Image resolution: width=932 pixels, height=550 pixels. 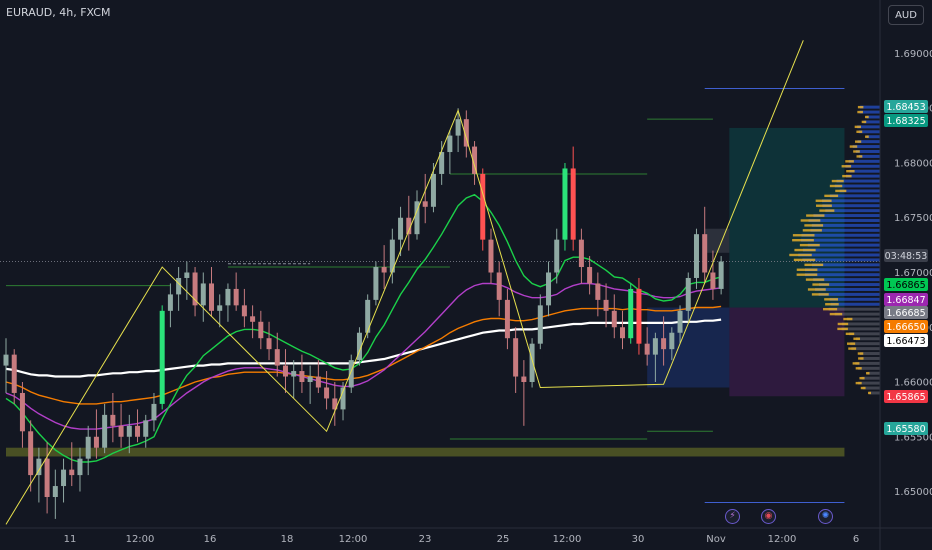 I want to click on price-label-box, so click(x=906, y=396).